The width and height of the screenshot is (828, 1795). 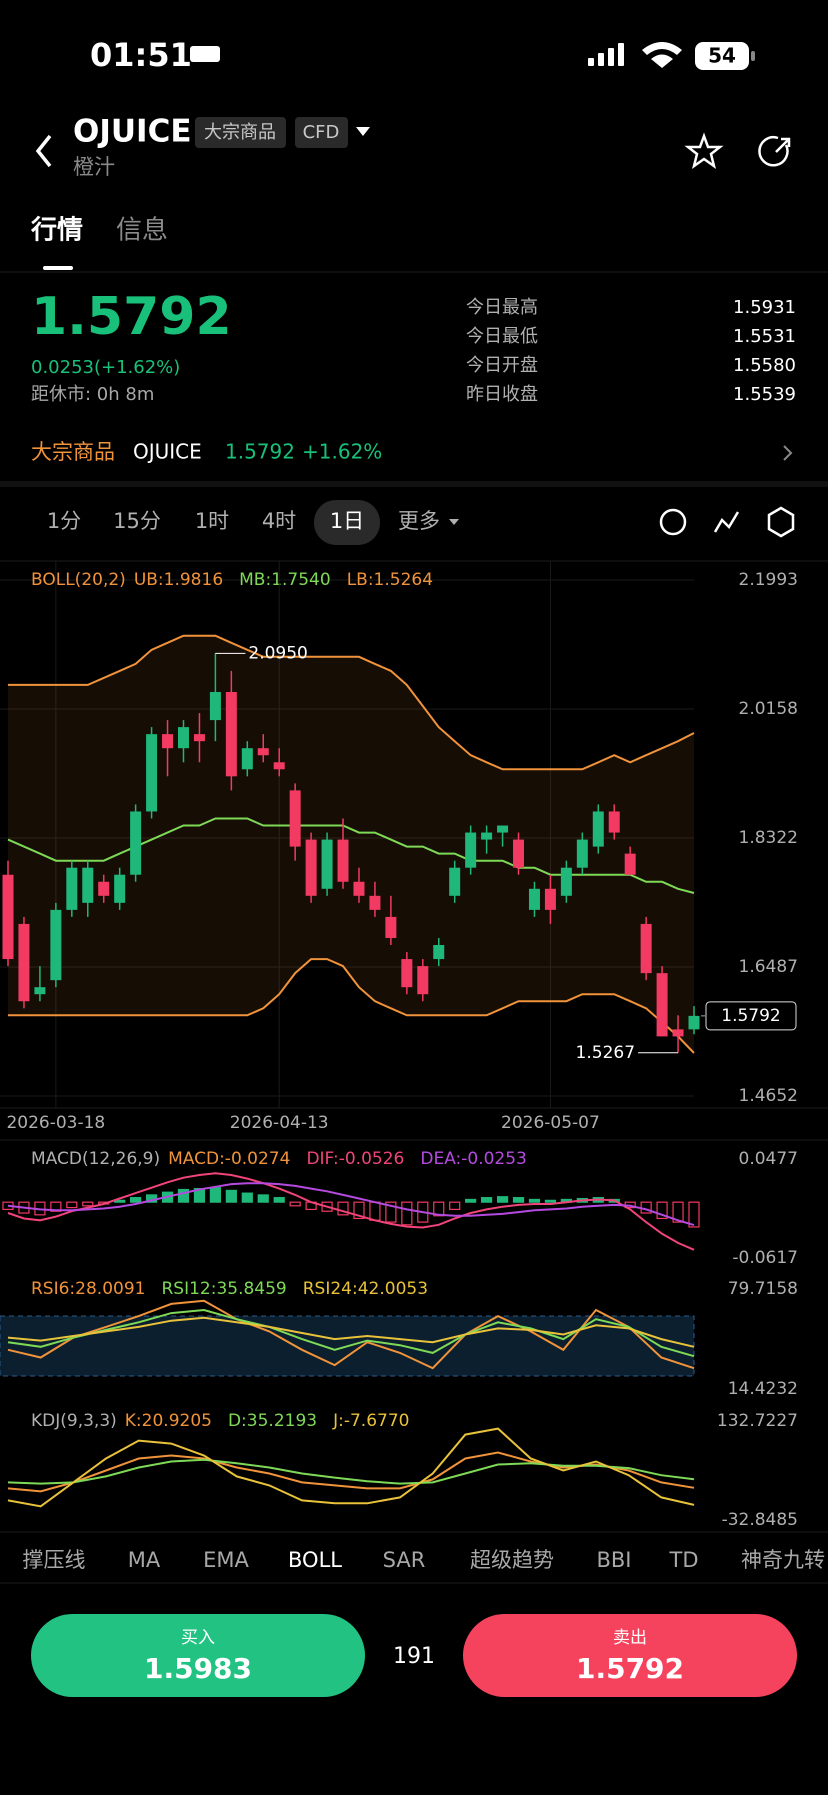 What do you see at coordinates (279, 521) in the screenshot?
I see `period: 4时` at bounding box center [279, 521].